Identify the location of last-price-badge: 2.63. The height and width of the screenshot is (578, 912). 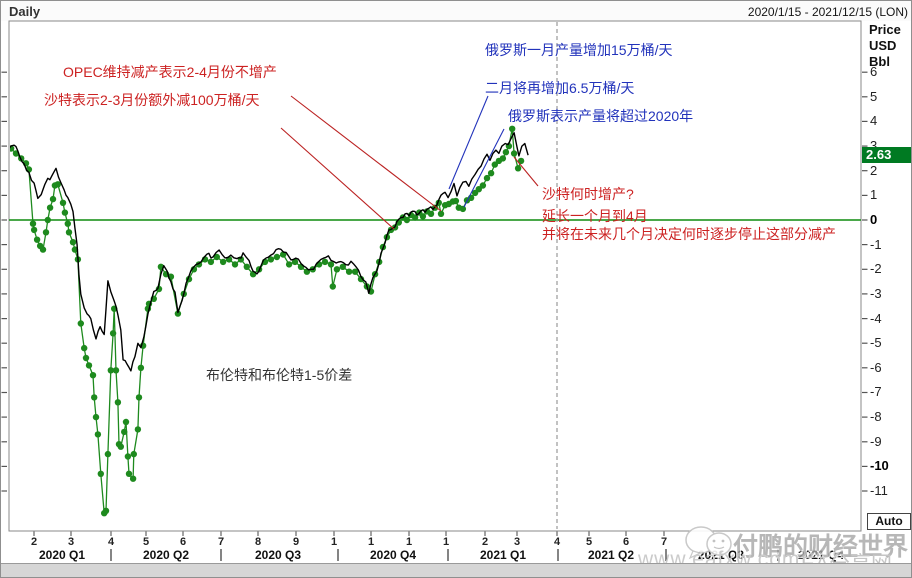
(886, 155).